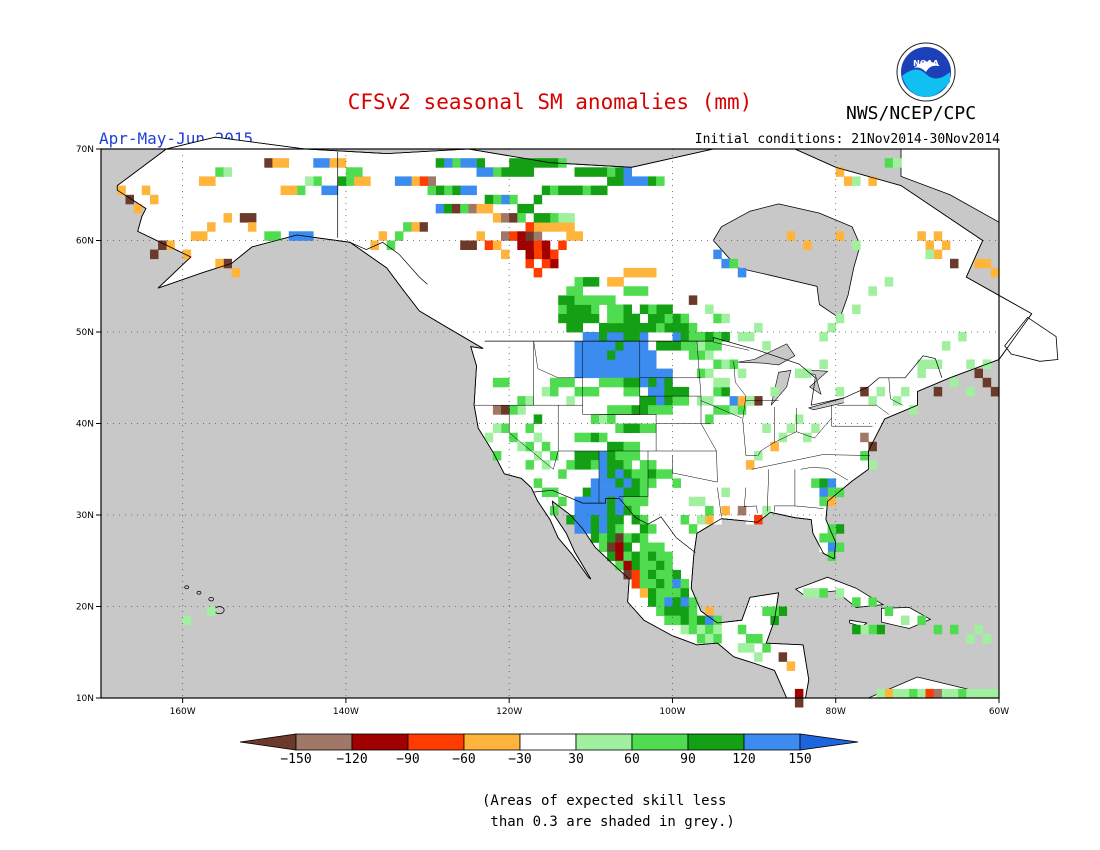 This screenshot has height=850, width=1100. Describe the element at coordinates (799, 759) in the screenshot. I see `colorbar-label: 150` at that location.